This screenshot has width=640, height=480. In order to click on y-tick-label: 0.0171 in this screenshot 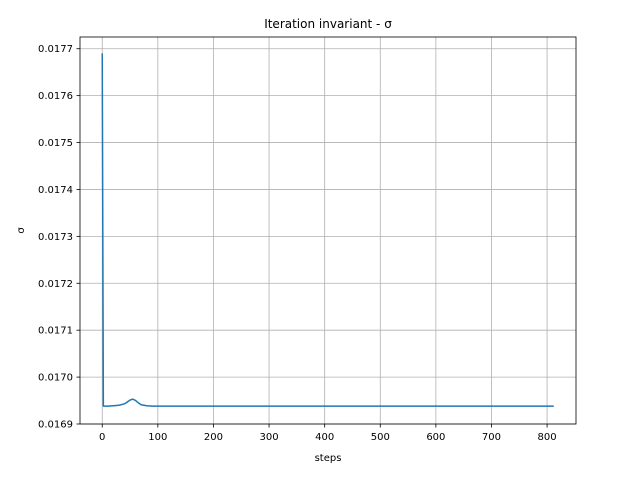, I will do `click(55, 331)`.